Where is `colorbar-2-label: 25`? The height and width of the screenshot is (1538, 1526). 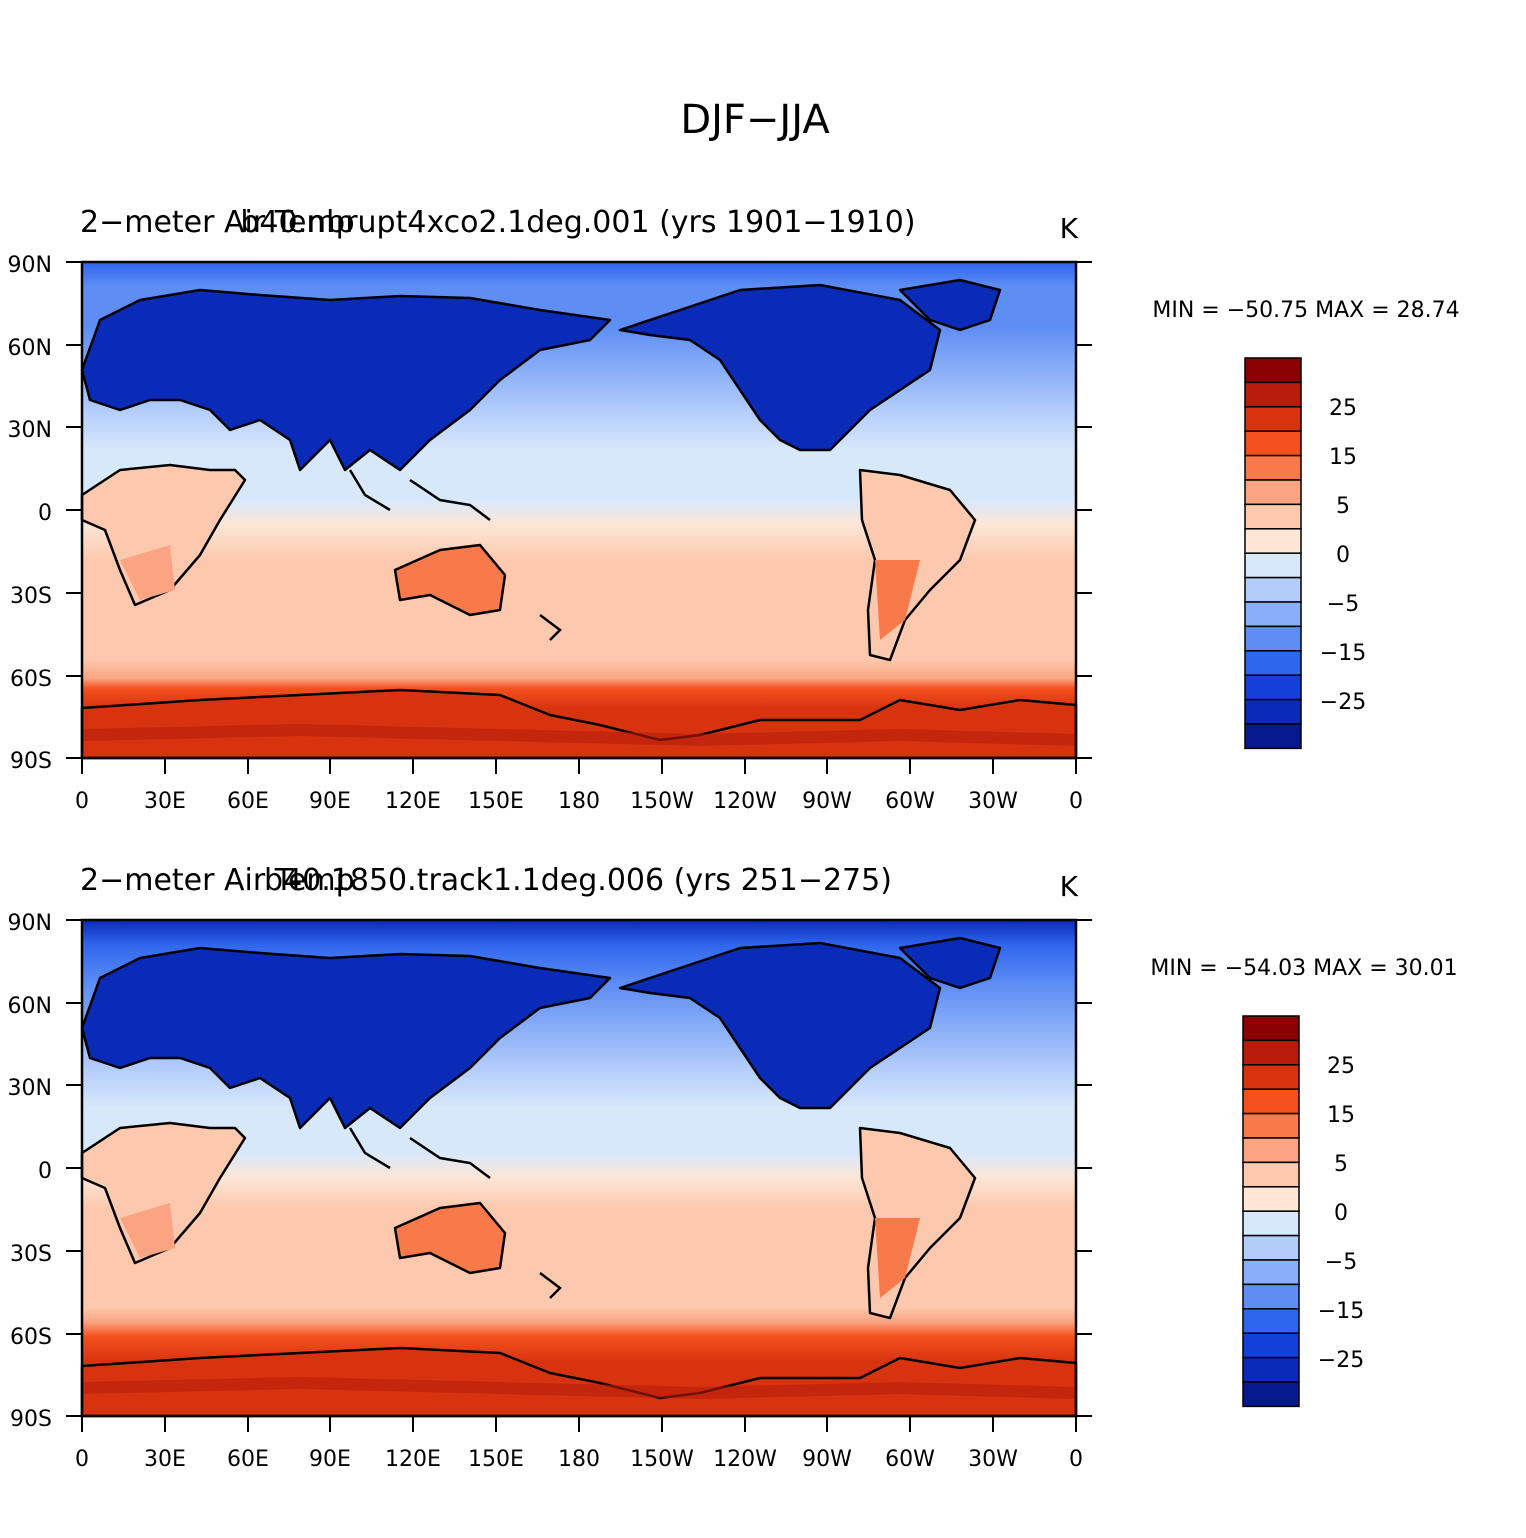 colorbar-2-label: 25 is located at coordinates (1341, 1066).